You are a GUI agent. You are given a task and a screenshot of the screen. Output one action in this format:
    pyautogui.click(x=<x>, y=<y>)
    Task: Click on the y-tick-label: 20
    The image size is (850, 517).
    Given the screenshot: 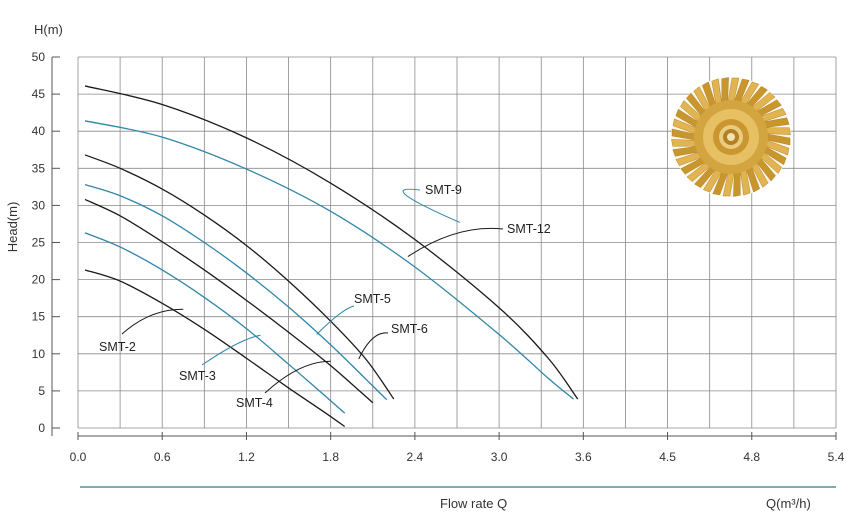 What is the action you would take?
    pyautogui.click(x=39, y=280)
    